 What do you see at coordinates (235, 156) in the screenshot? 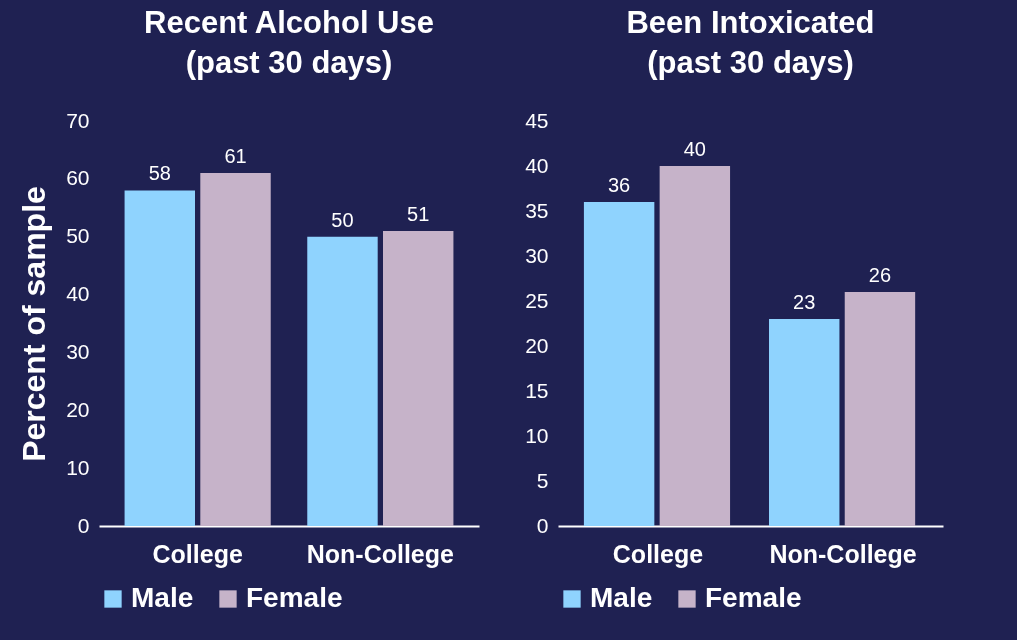
I see `data-label: 61` at bounding box center [235, 156].